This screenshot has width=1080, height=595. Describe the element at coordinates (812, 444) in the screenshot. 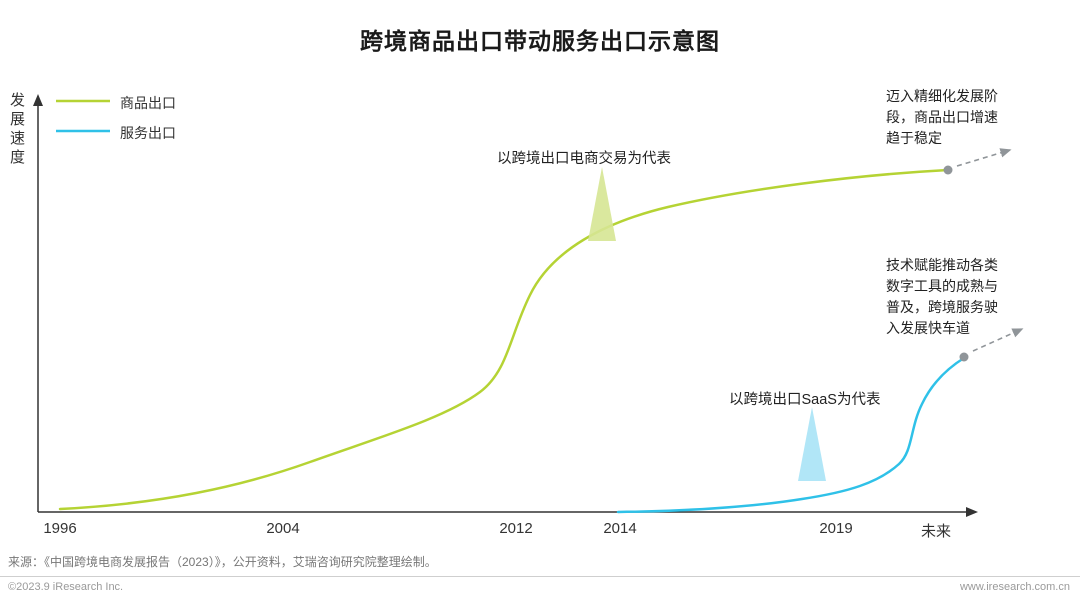

I see `services-callout-triangle-icon` at that location.